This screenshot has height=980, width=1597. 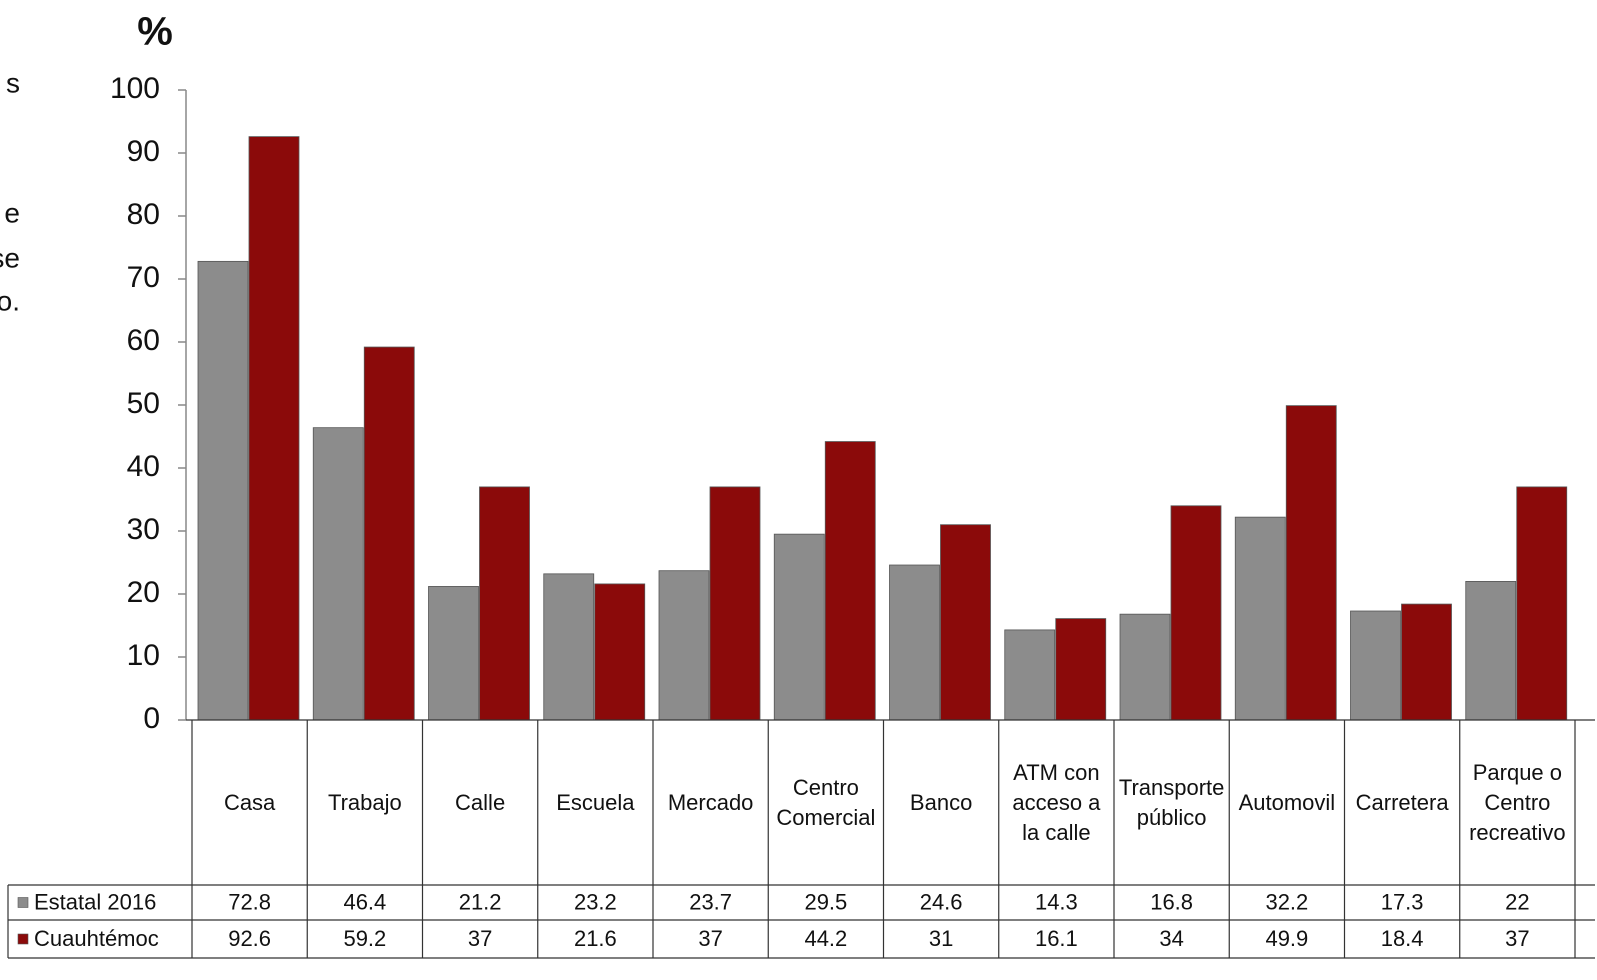 What do you see at coordinates (595, 901) in the screenshot?
I see `table-value: 23.2` at bounding box center [595, 901].